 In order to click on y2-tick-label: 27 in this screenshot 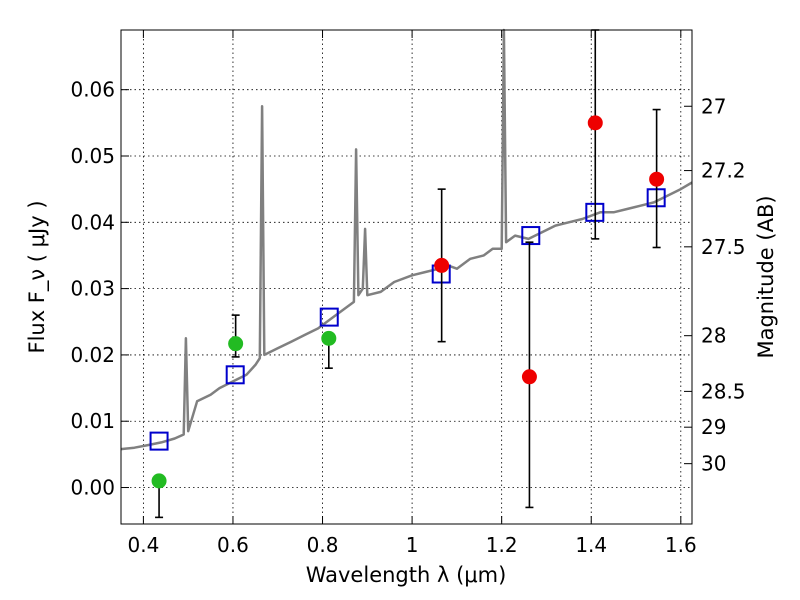, I will do `click(713, 106)`.